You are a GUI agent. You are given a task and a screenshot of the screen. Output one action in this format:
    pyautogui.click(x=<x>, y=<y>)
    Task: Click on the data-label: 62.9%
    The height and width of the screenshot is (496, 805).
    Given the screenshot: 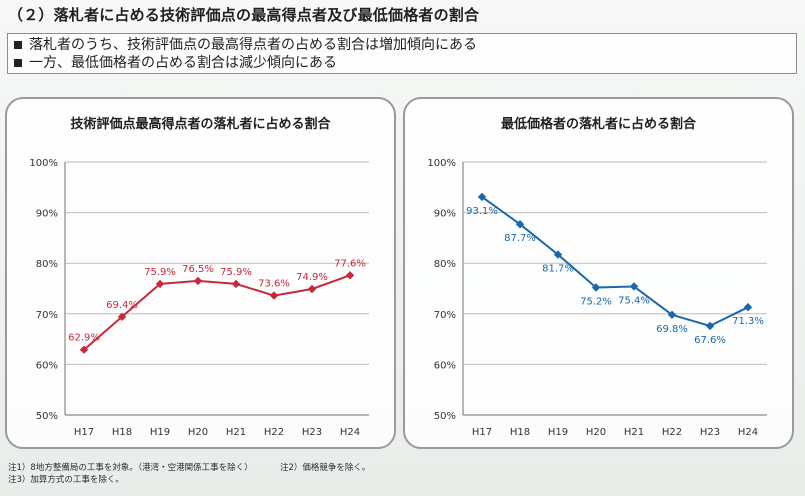 What is the action you would take?
    pyautogui.click(x=84, y=338)
    